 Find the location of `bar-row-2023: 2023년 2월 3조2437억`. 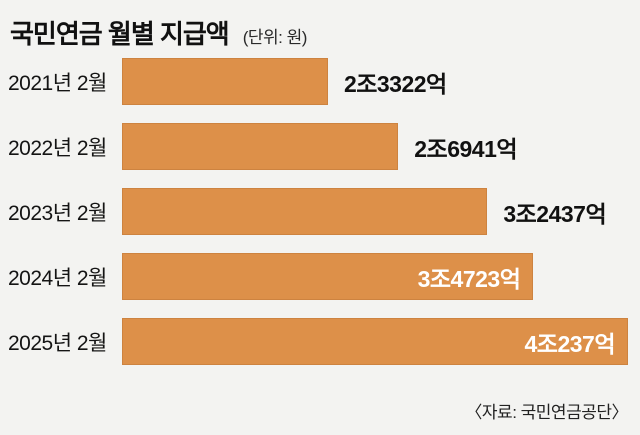

bar-row-2023: 2023년 2월 3조2437억 is located at coordinates (320, 211).